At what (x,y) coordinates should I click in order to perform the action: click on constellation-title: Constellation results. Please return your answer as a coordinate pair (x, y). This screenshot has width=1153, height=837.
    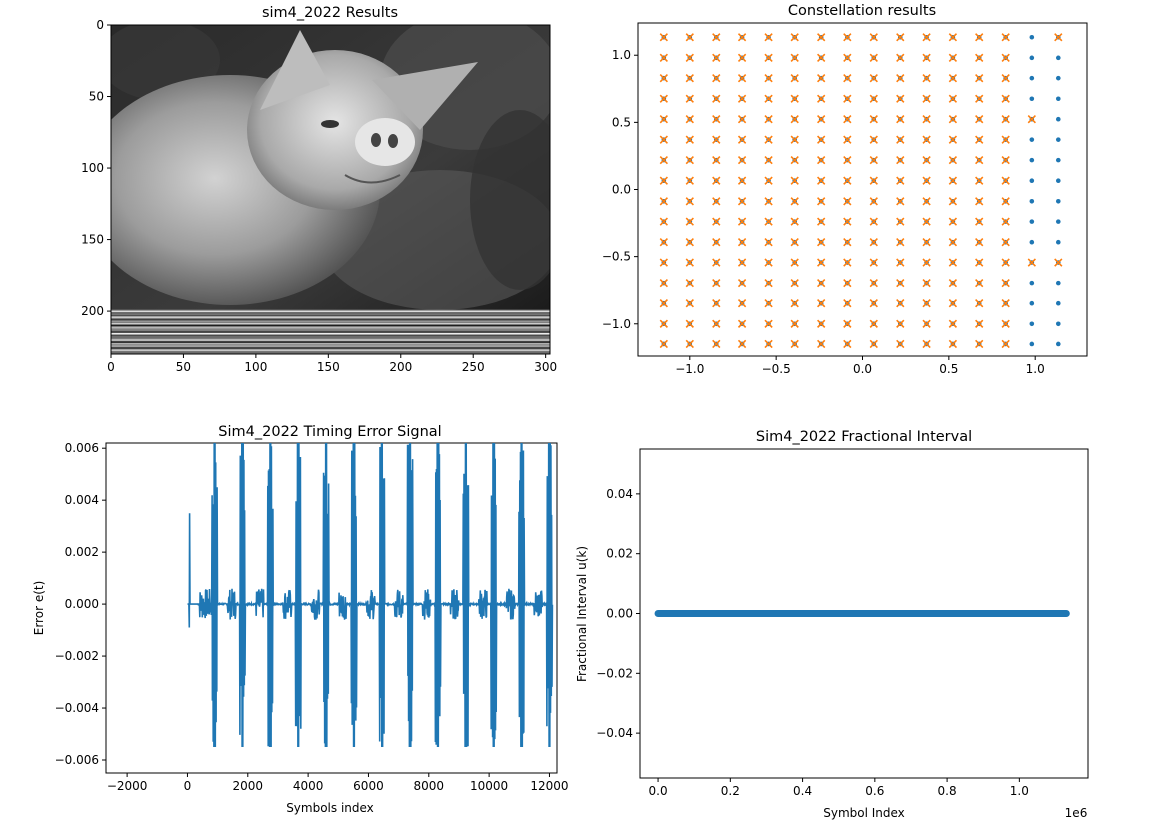
    Looking at the image, I should click on (862, 11).